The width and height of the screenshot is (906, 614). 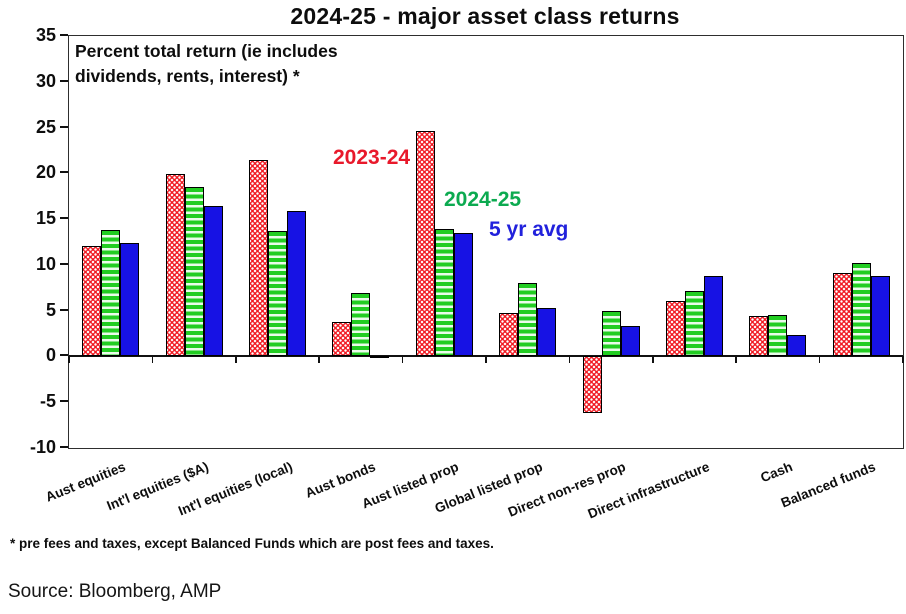 What do you see at coordinates (45, 218) in the screenshot?
I see `y-axis-label: 15` at bounding box center [45, 218].